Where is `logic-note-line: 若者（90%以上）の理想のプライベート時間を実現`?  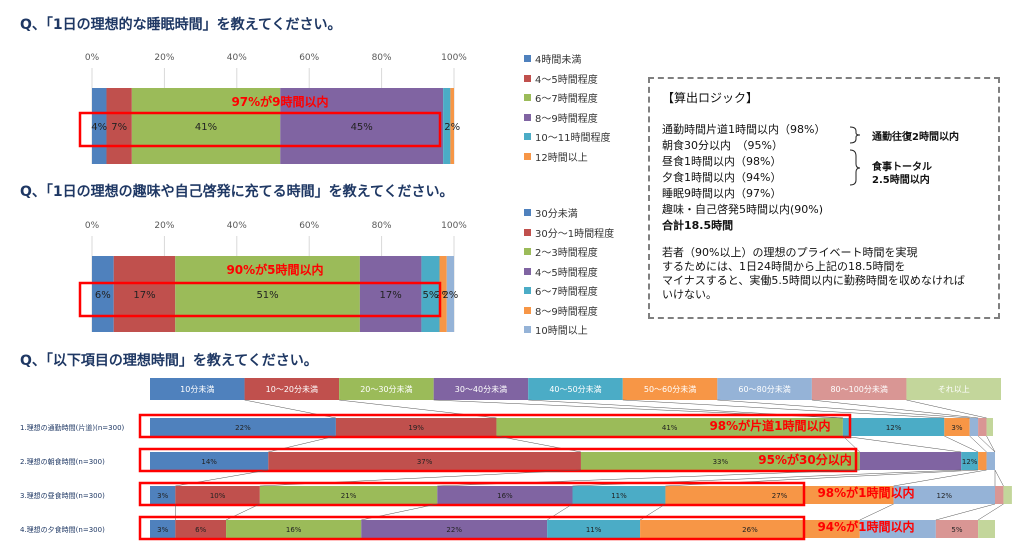
logic-note-line: 若者（90%以上）の理想のプライベート時間を実現 is located at coordinates (790, 252).